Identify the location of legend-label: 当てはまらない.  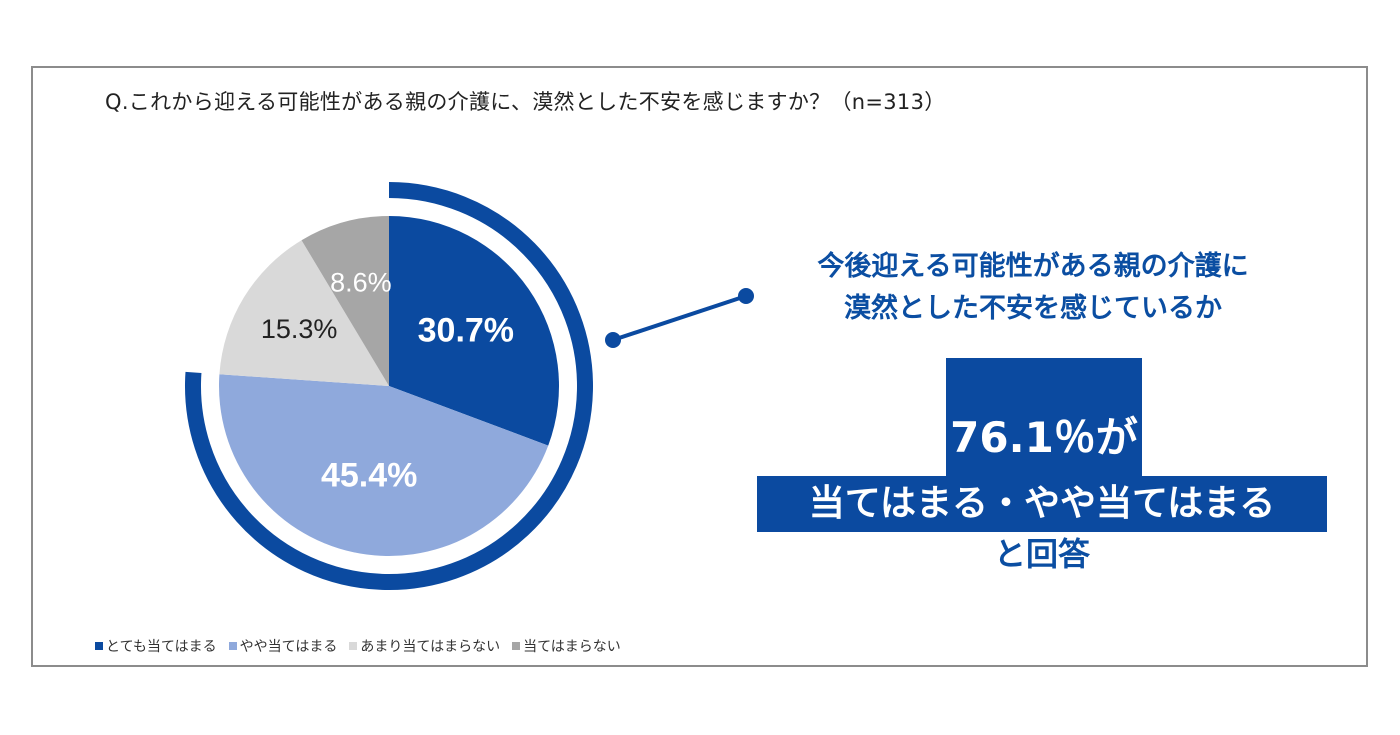
(572, 647).